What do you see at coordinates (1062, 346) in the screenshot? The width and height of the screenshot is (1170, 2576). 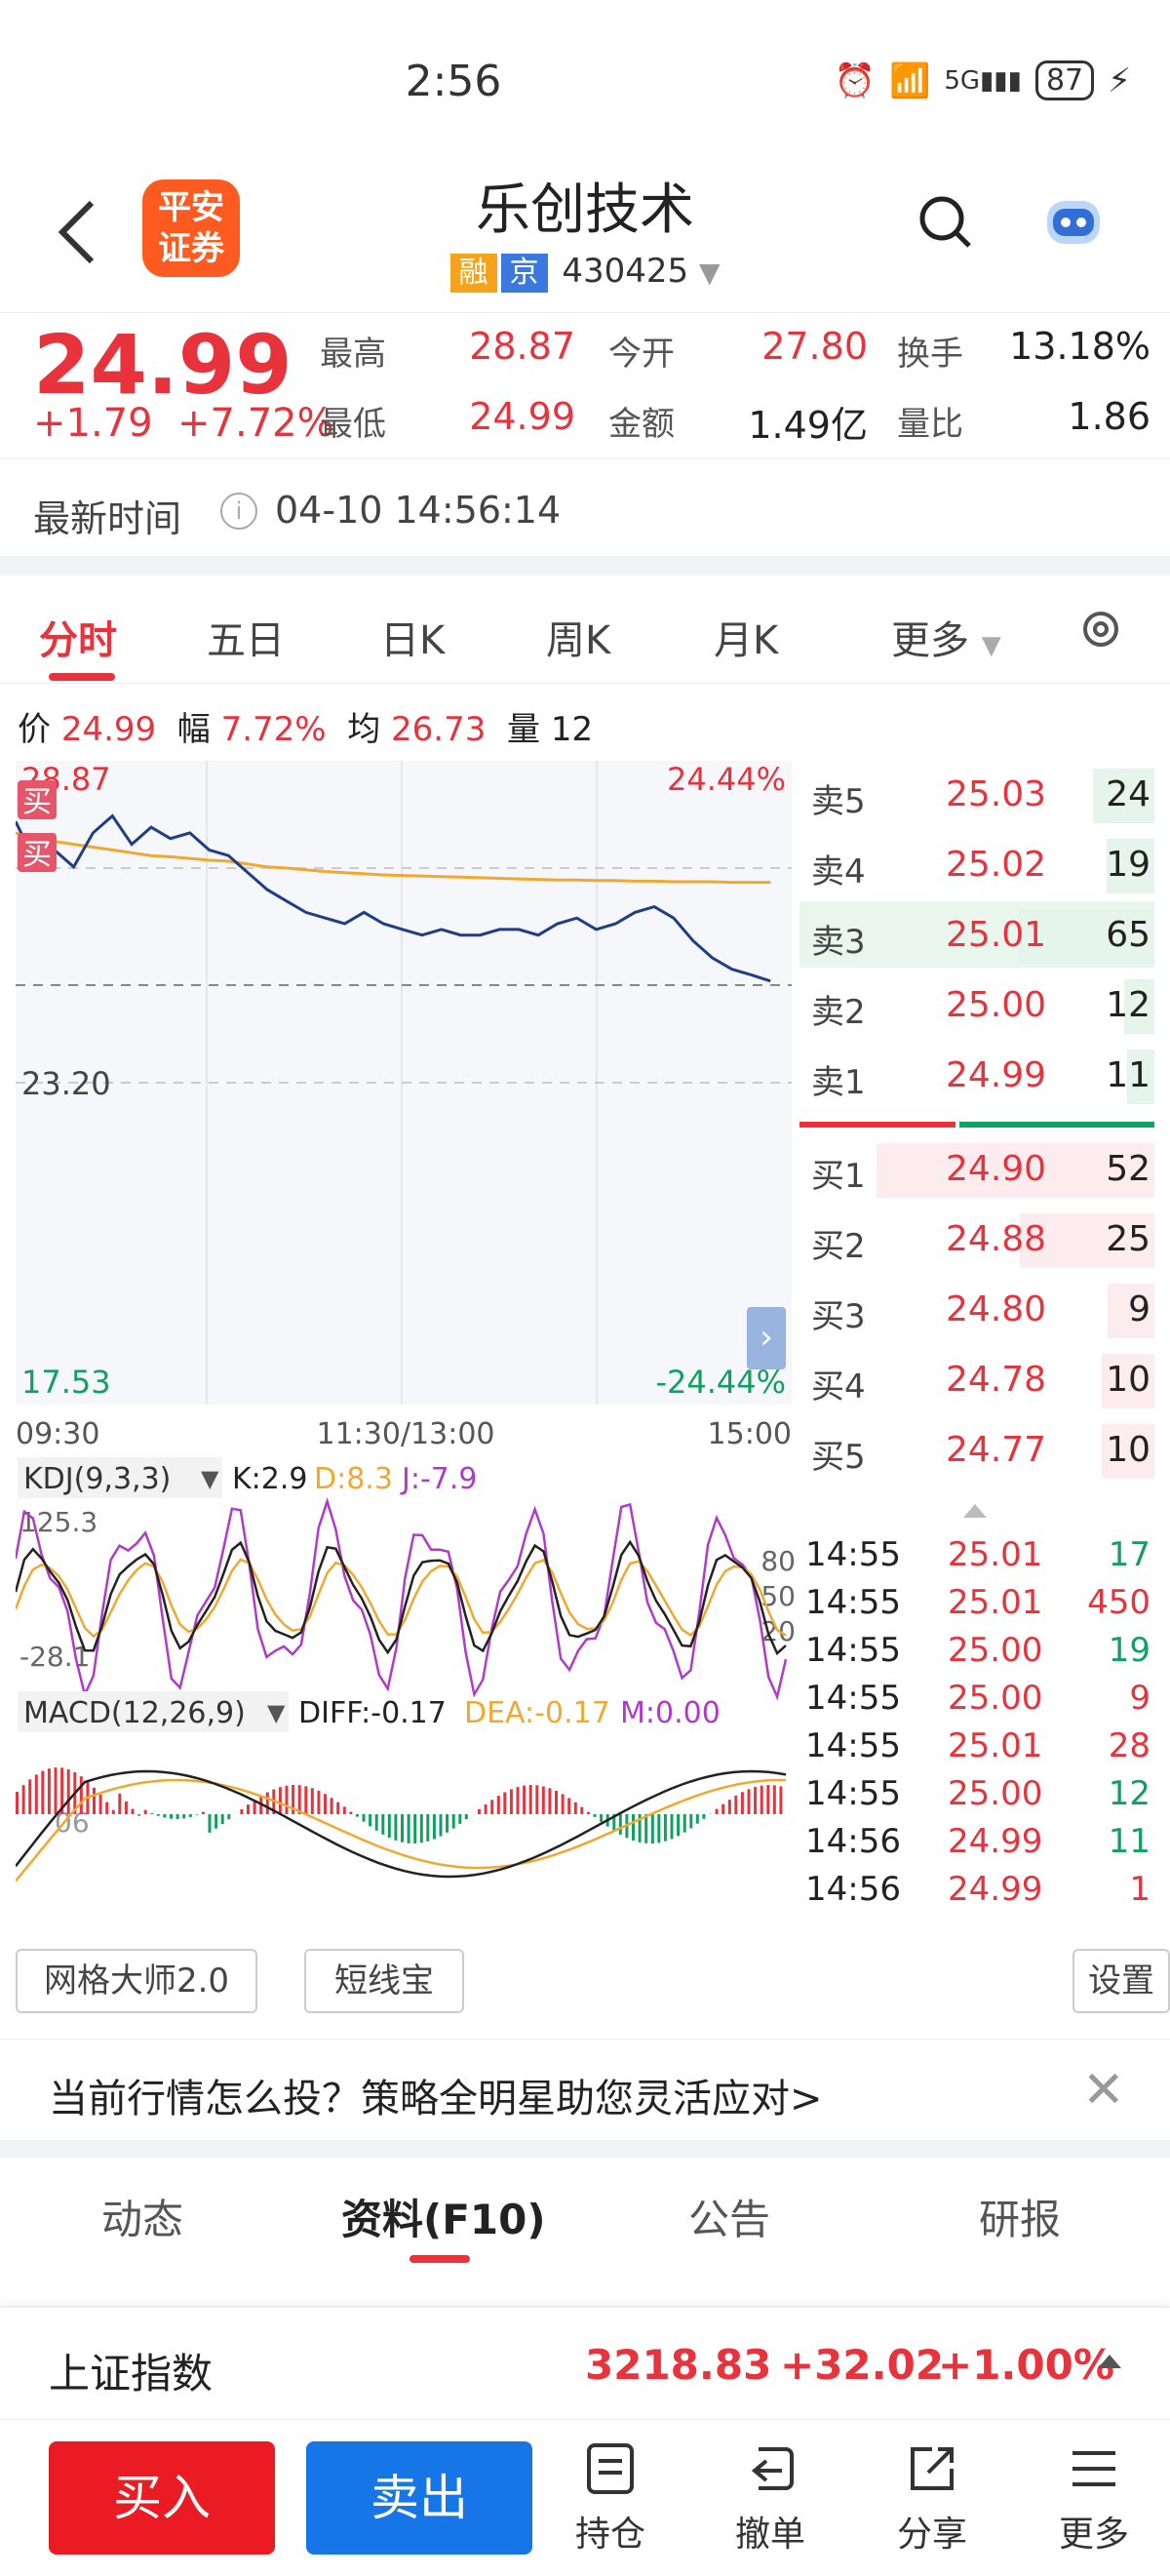 I see `turnover-value: 13.18%` at bounding box center [1062, 346].